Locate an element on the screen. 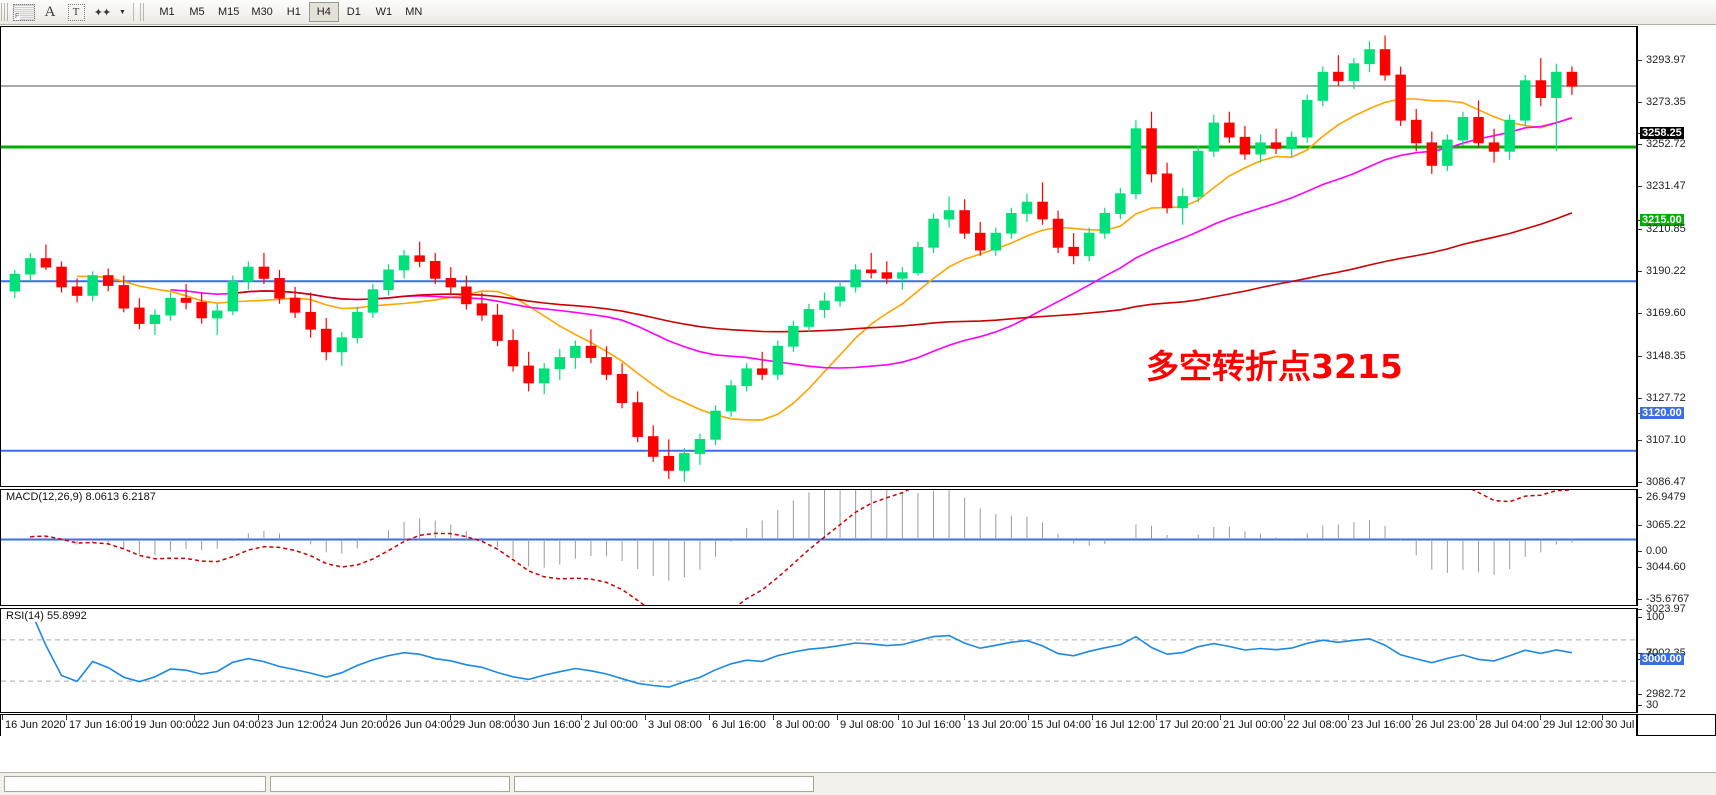 This screenshot has width=1716, height=795. timeframe-grip is located at coordinates (143, 12).